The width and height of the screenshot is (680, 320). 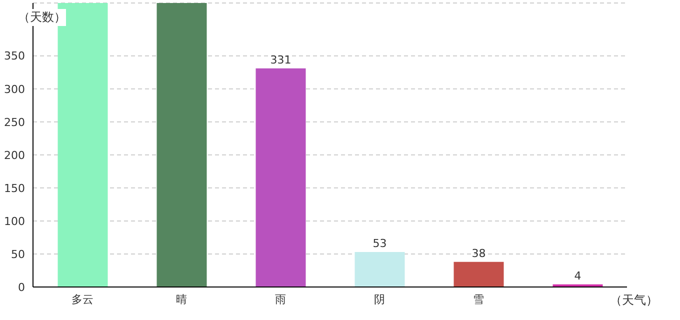 What do you see at coordinates (14, 122) in the screenshot?
I see `y-tick-label: 250` at bounding box center [14, 122].